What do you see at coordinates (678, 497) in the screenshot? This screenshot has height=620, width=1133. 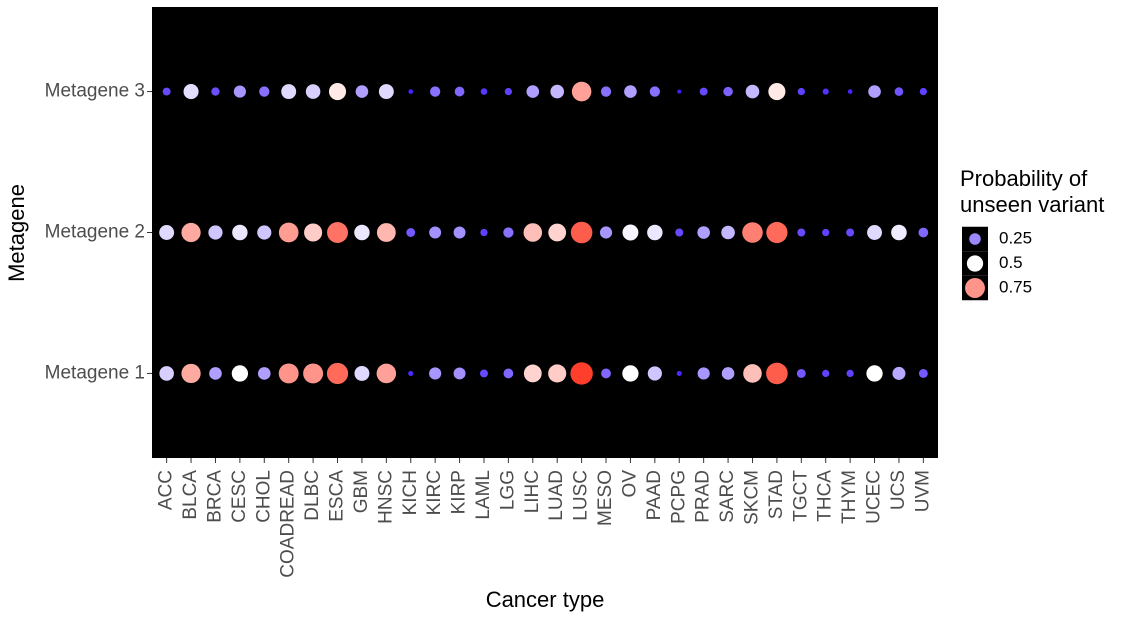 I see `x-tick-label: PCPG` at bounding box center [678, 497].